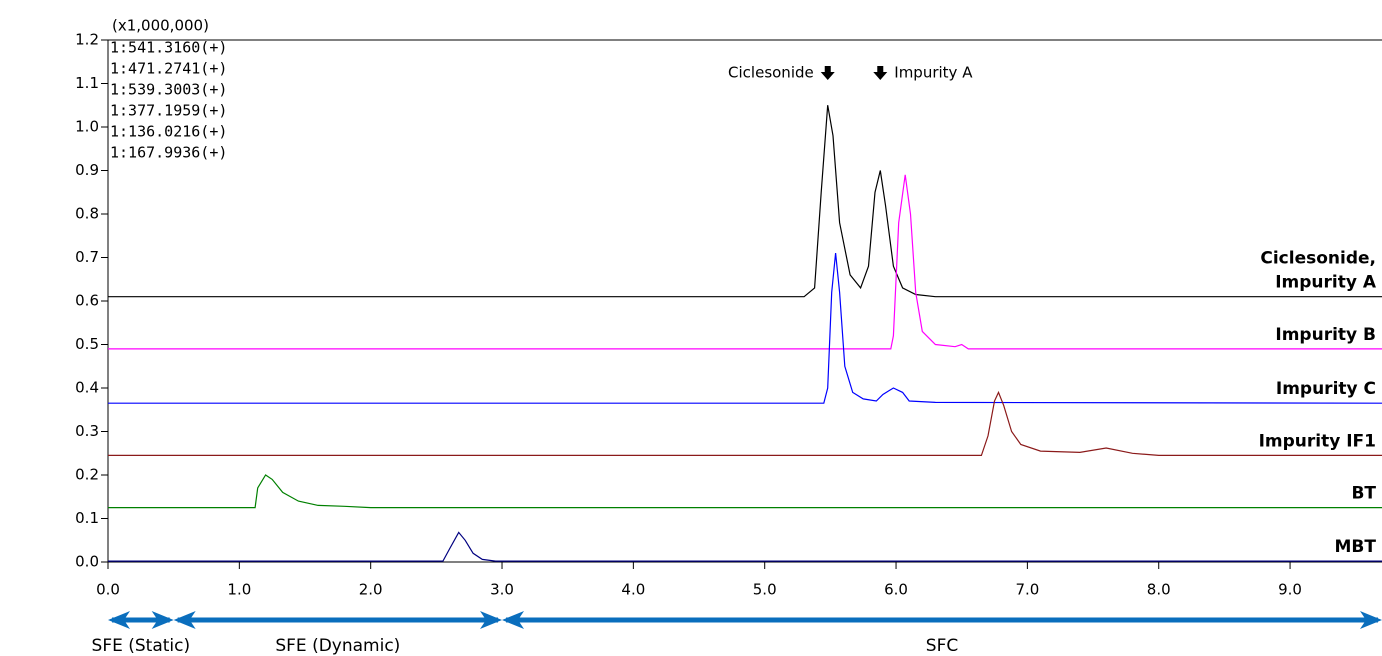 The width and height of the screenshot is (1382, 656). I want to click on x-tick-label: 2.0, so click(371, 590).